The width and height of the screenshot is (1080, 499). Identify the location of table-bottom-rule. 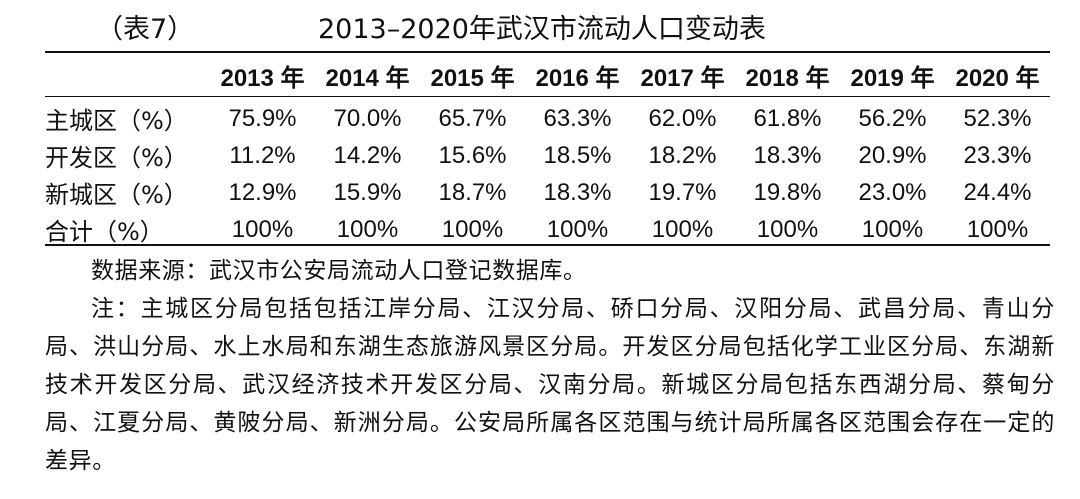
(547, 245).